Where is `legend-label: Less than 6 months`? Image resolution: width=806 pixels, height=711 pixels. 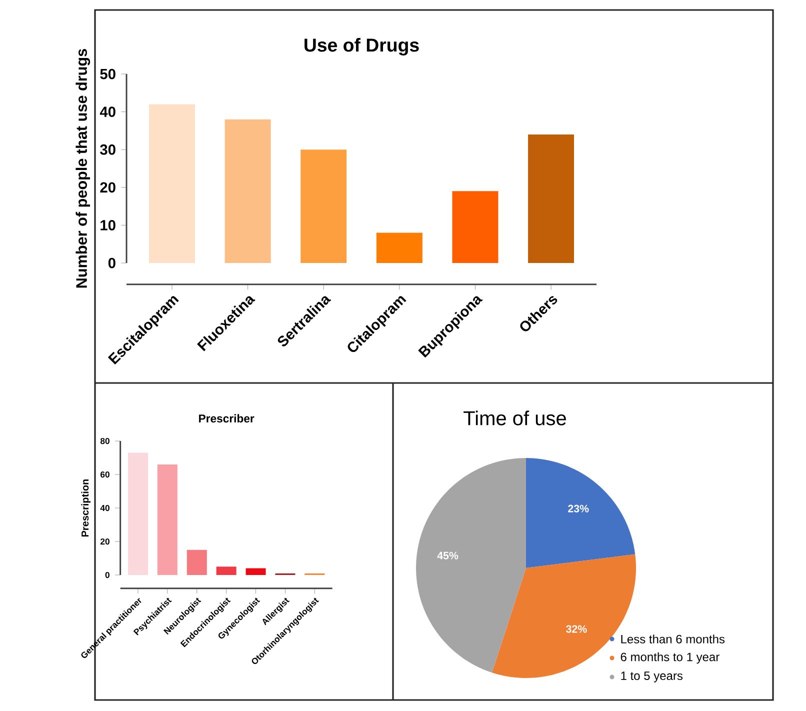 legend-label: Less than 6 months is located at coordinates (673, 639).